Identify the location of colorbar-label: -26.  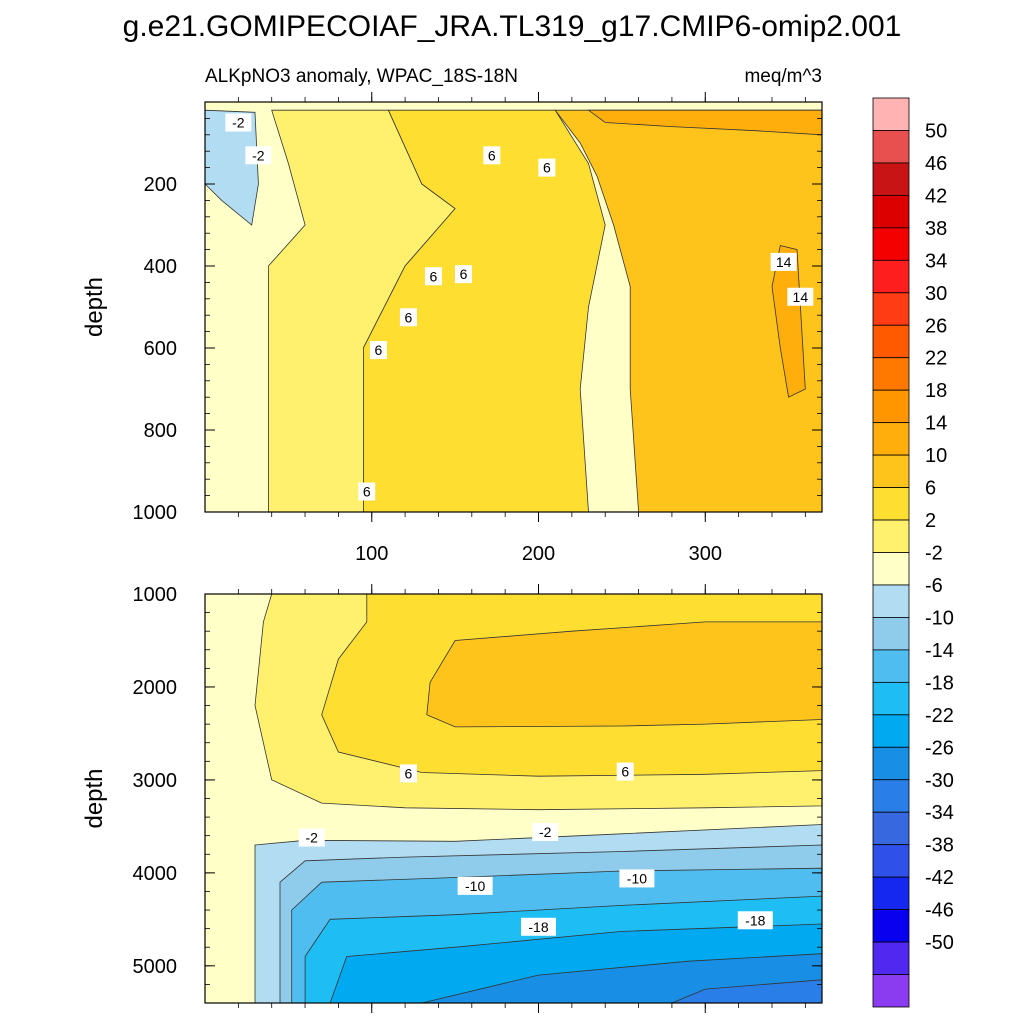
(939, 748).